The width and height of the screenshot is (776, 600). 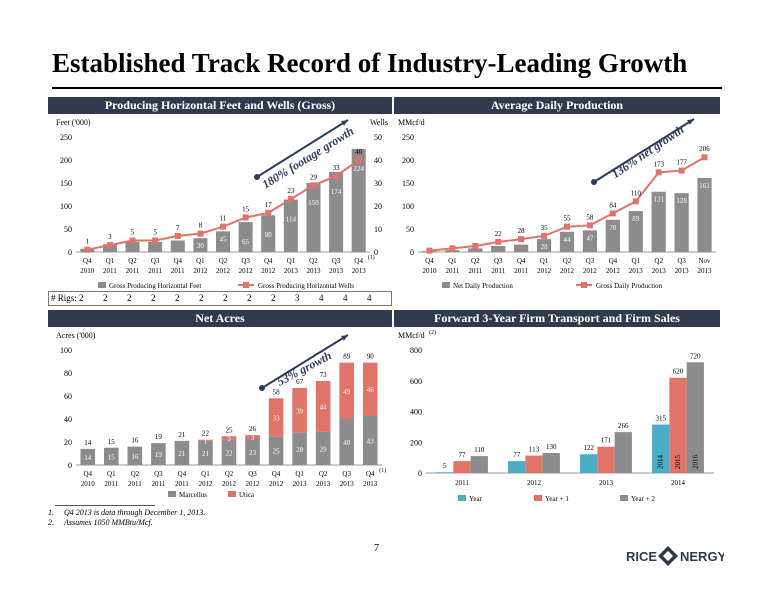 What do you see at coordinates (411, 122) in the screenshot?
I see `y-axis-title: MMcf/d` at bounding box center [411, 122].